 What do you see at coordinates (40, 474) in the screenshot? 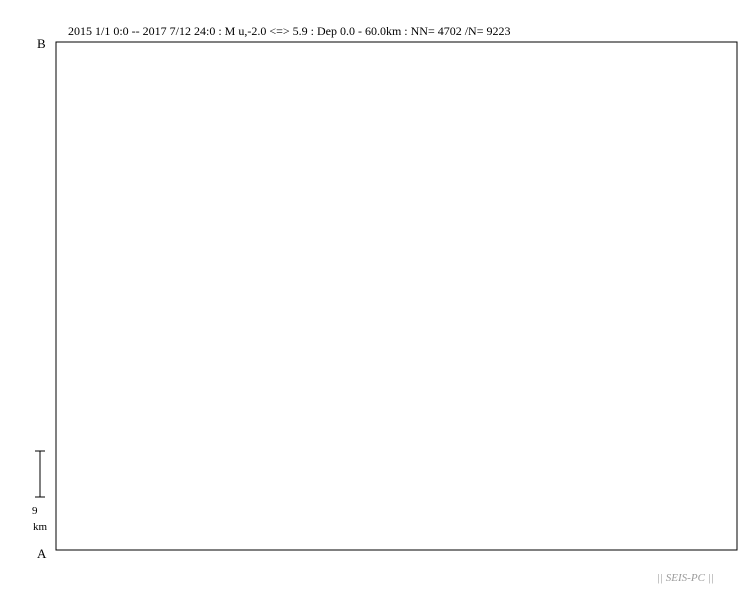
I see `scale-bar` at bounding box center [40, 474].